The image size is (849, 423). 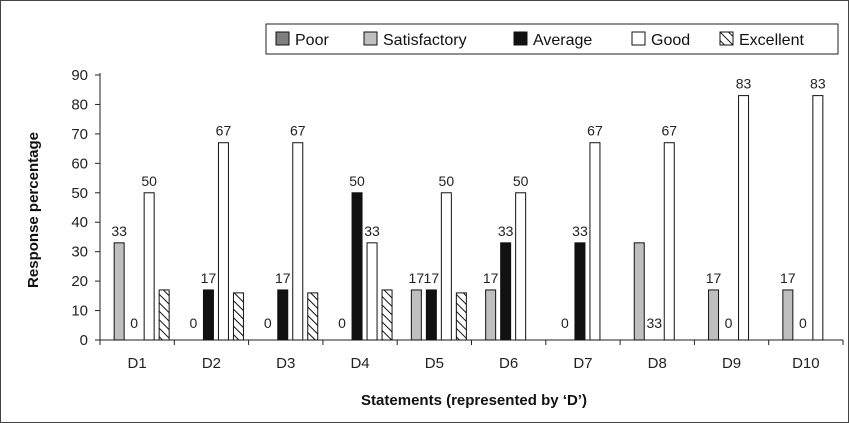 What do you see at coordinates (771, 40) in the screenshot?
I see `legend-label-excellent: Excellent` at bounding box center [771, 40].